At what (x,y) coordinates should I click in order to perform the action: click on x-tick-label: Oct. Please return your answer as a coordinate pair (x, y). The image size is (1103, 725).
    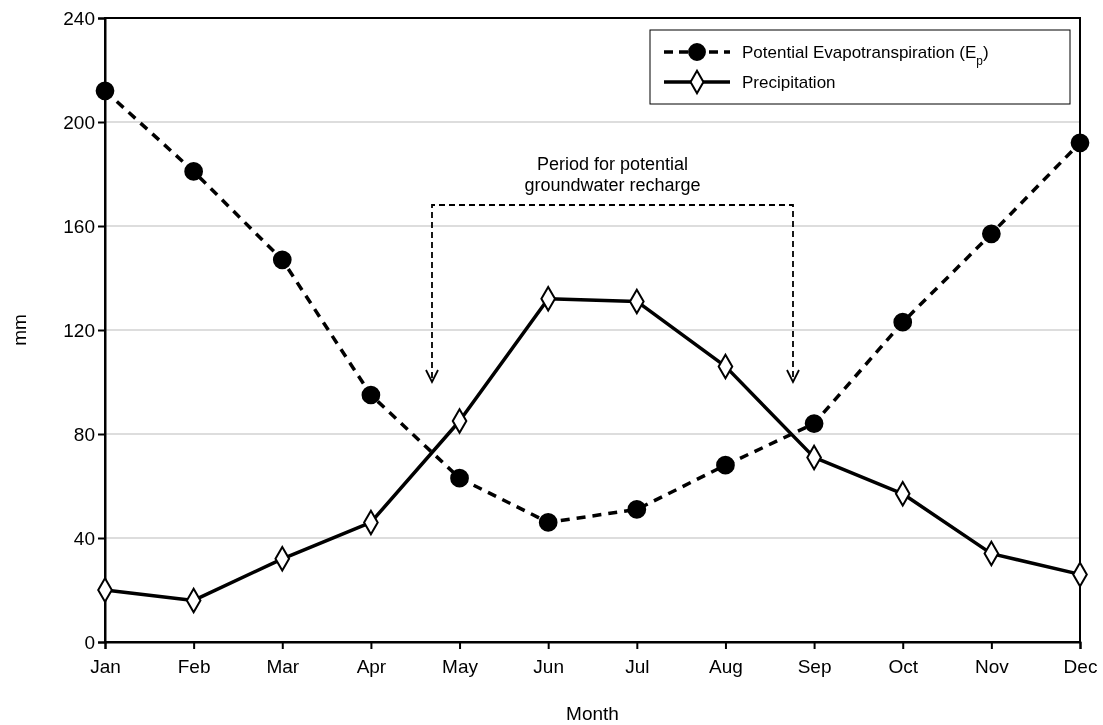
    Looking at the image, I should click on (903, 666).